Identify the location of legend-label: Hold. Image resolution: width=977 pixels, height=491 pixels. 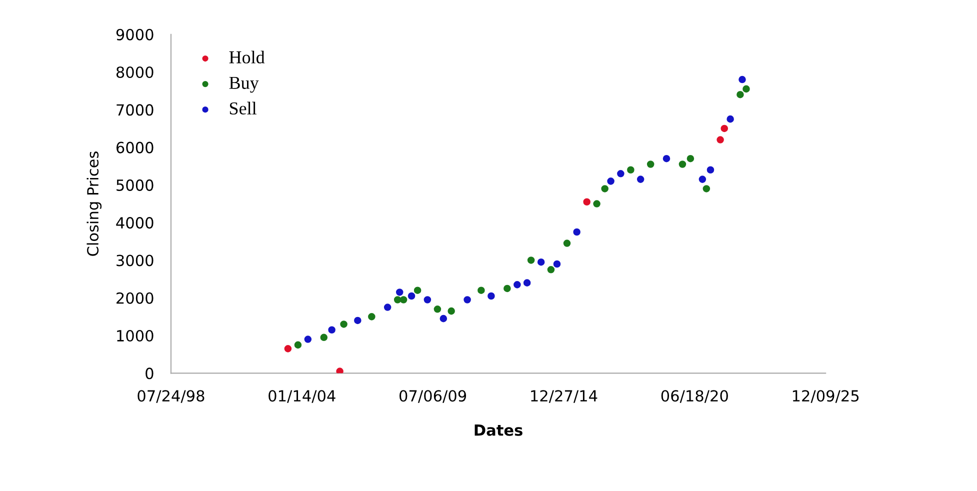
(247, 57).